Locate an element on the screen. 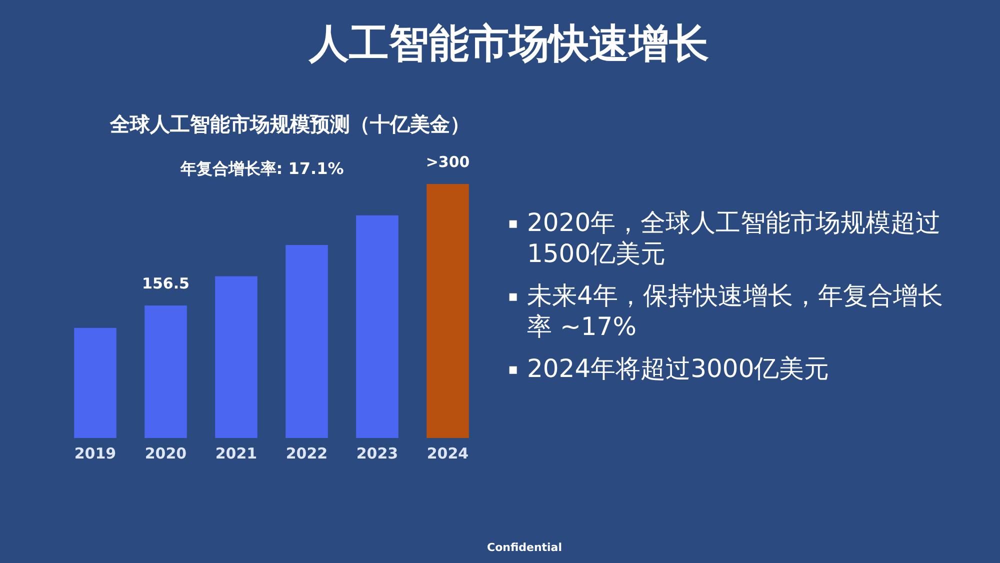 The image size is (1000, 563). data-label: 156.5 is located at coordinates (166, 283).